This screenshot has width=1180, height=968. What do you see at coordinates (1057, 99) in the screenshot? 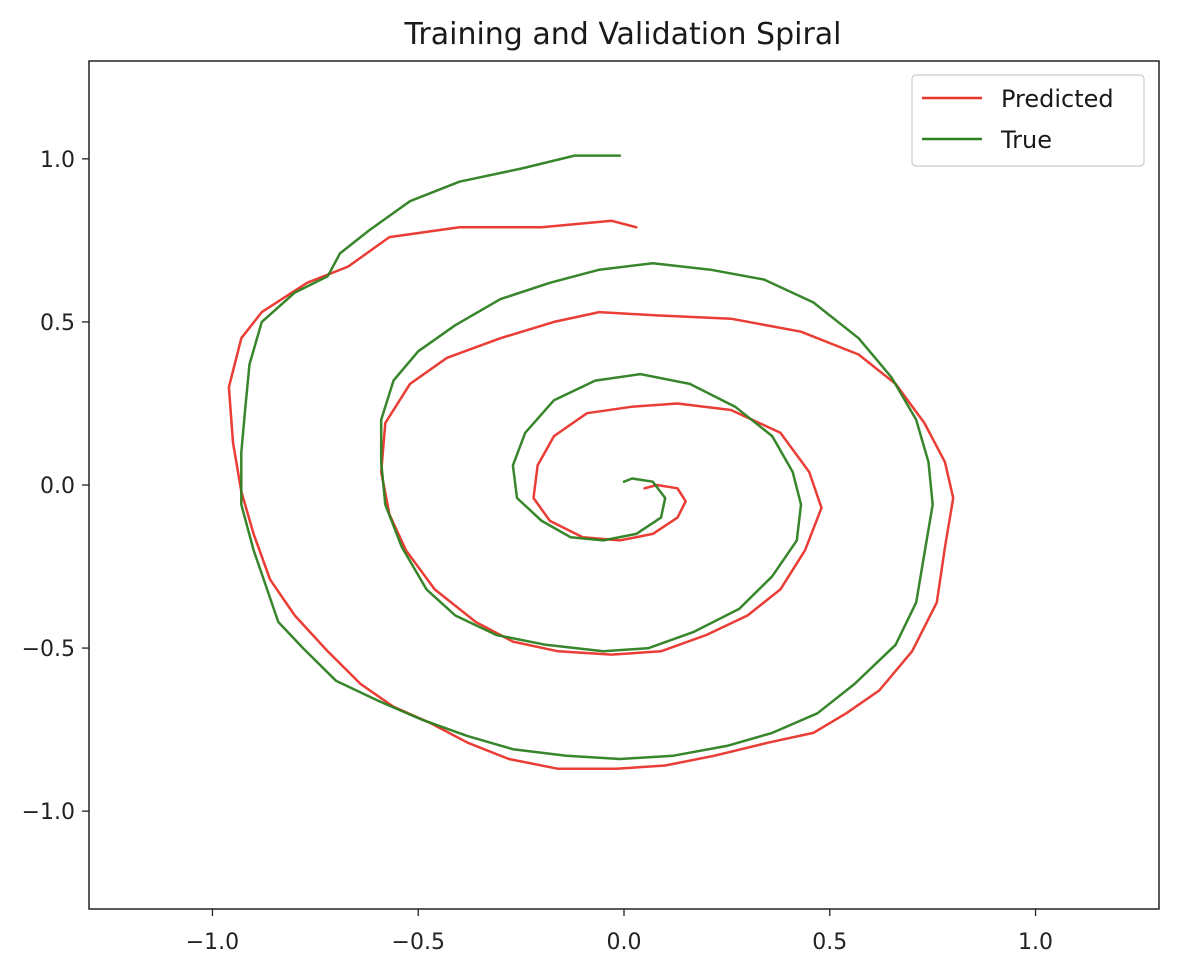
I see `legend-label-predicted: Predicted` at bounding box center [1057, 99].